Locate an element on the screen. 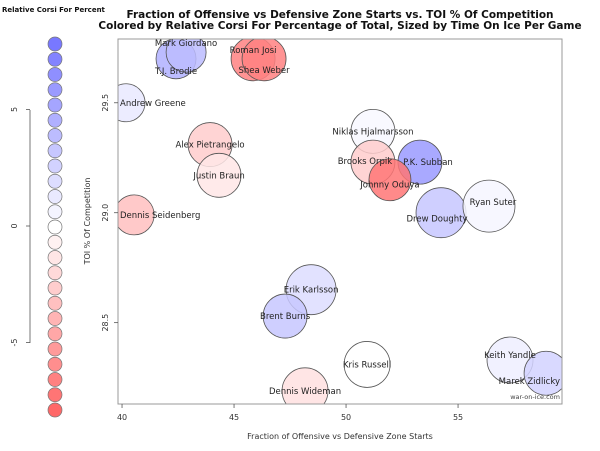 The image size is (600, 451). bubble-label: Andrew Greene is located at coordinates (153, 104).